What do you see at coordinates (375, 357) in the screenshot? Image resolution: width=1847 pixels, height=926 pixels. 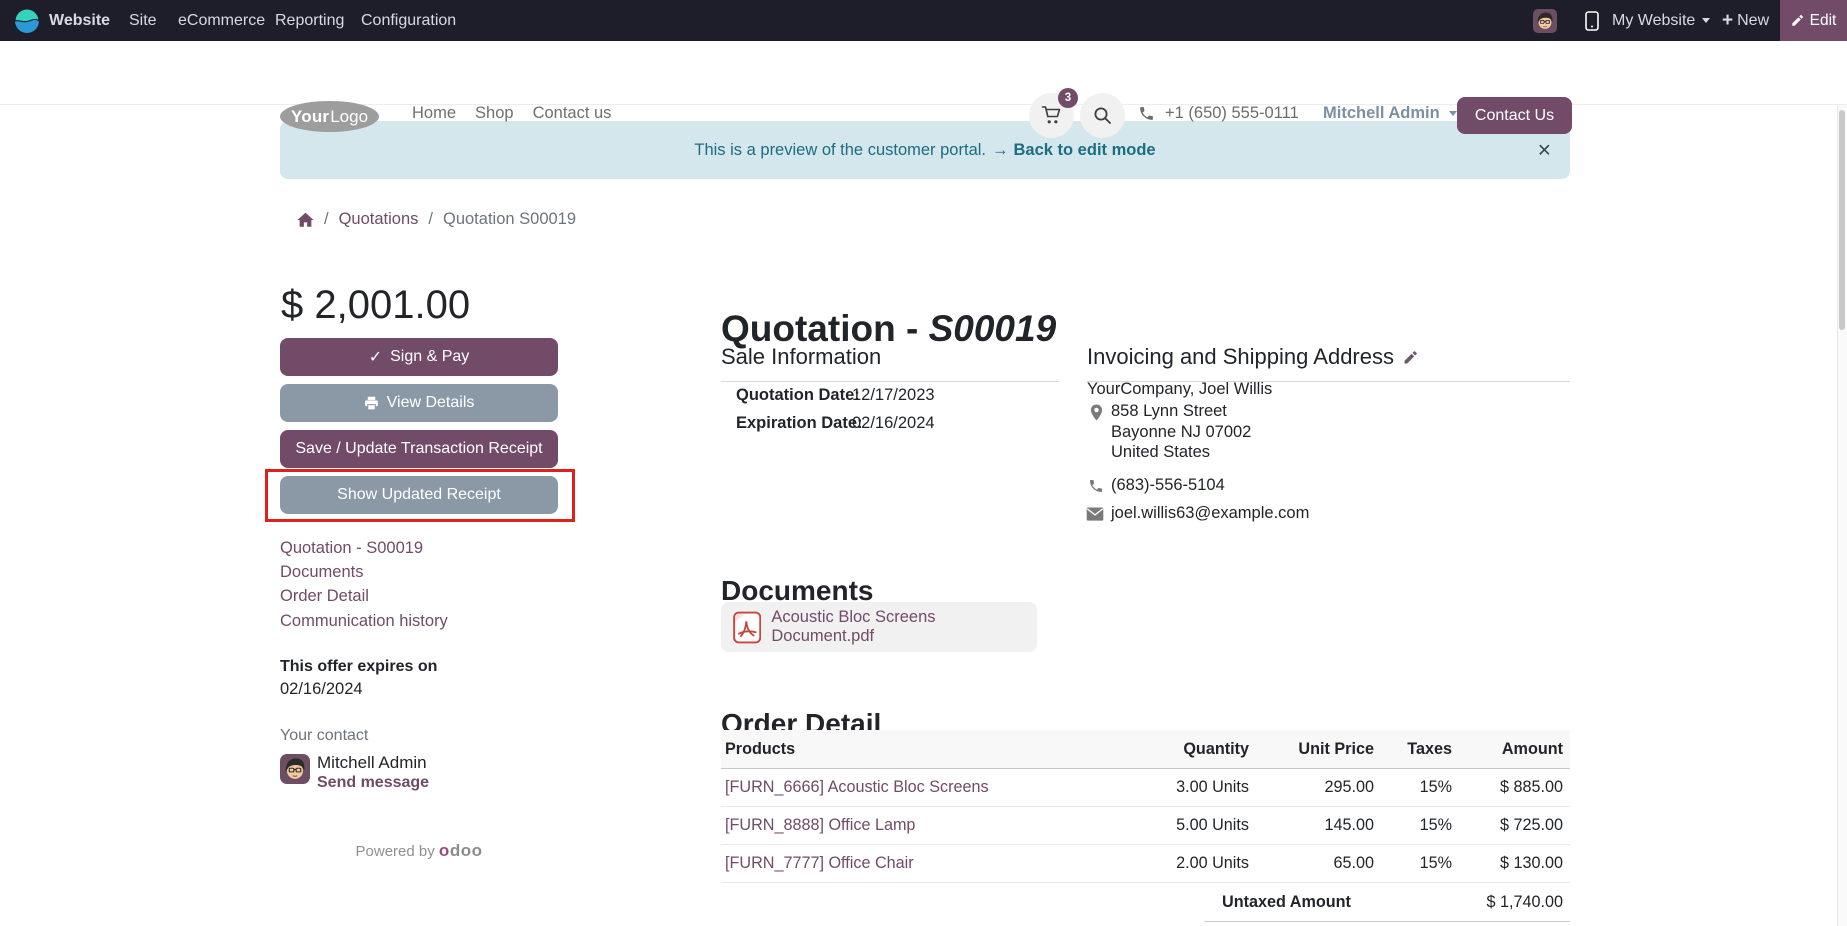 I see `check-icon: ✓` at bounding box center [375, 357].